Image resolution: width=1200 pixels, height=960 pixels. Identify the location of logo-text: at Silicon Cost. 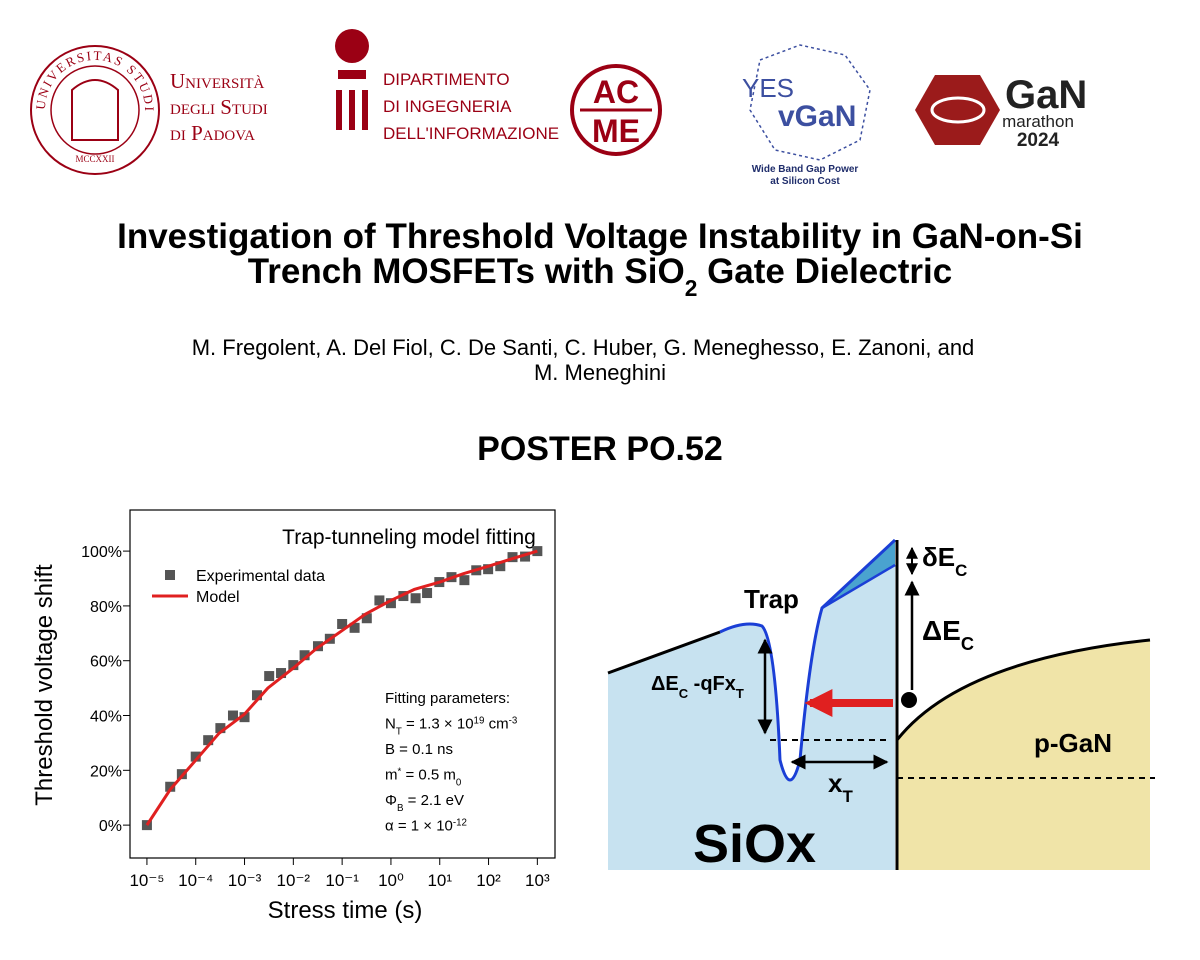
(805, 181).